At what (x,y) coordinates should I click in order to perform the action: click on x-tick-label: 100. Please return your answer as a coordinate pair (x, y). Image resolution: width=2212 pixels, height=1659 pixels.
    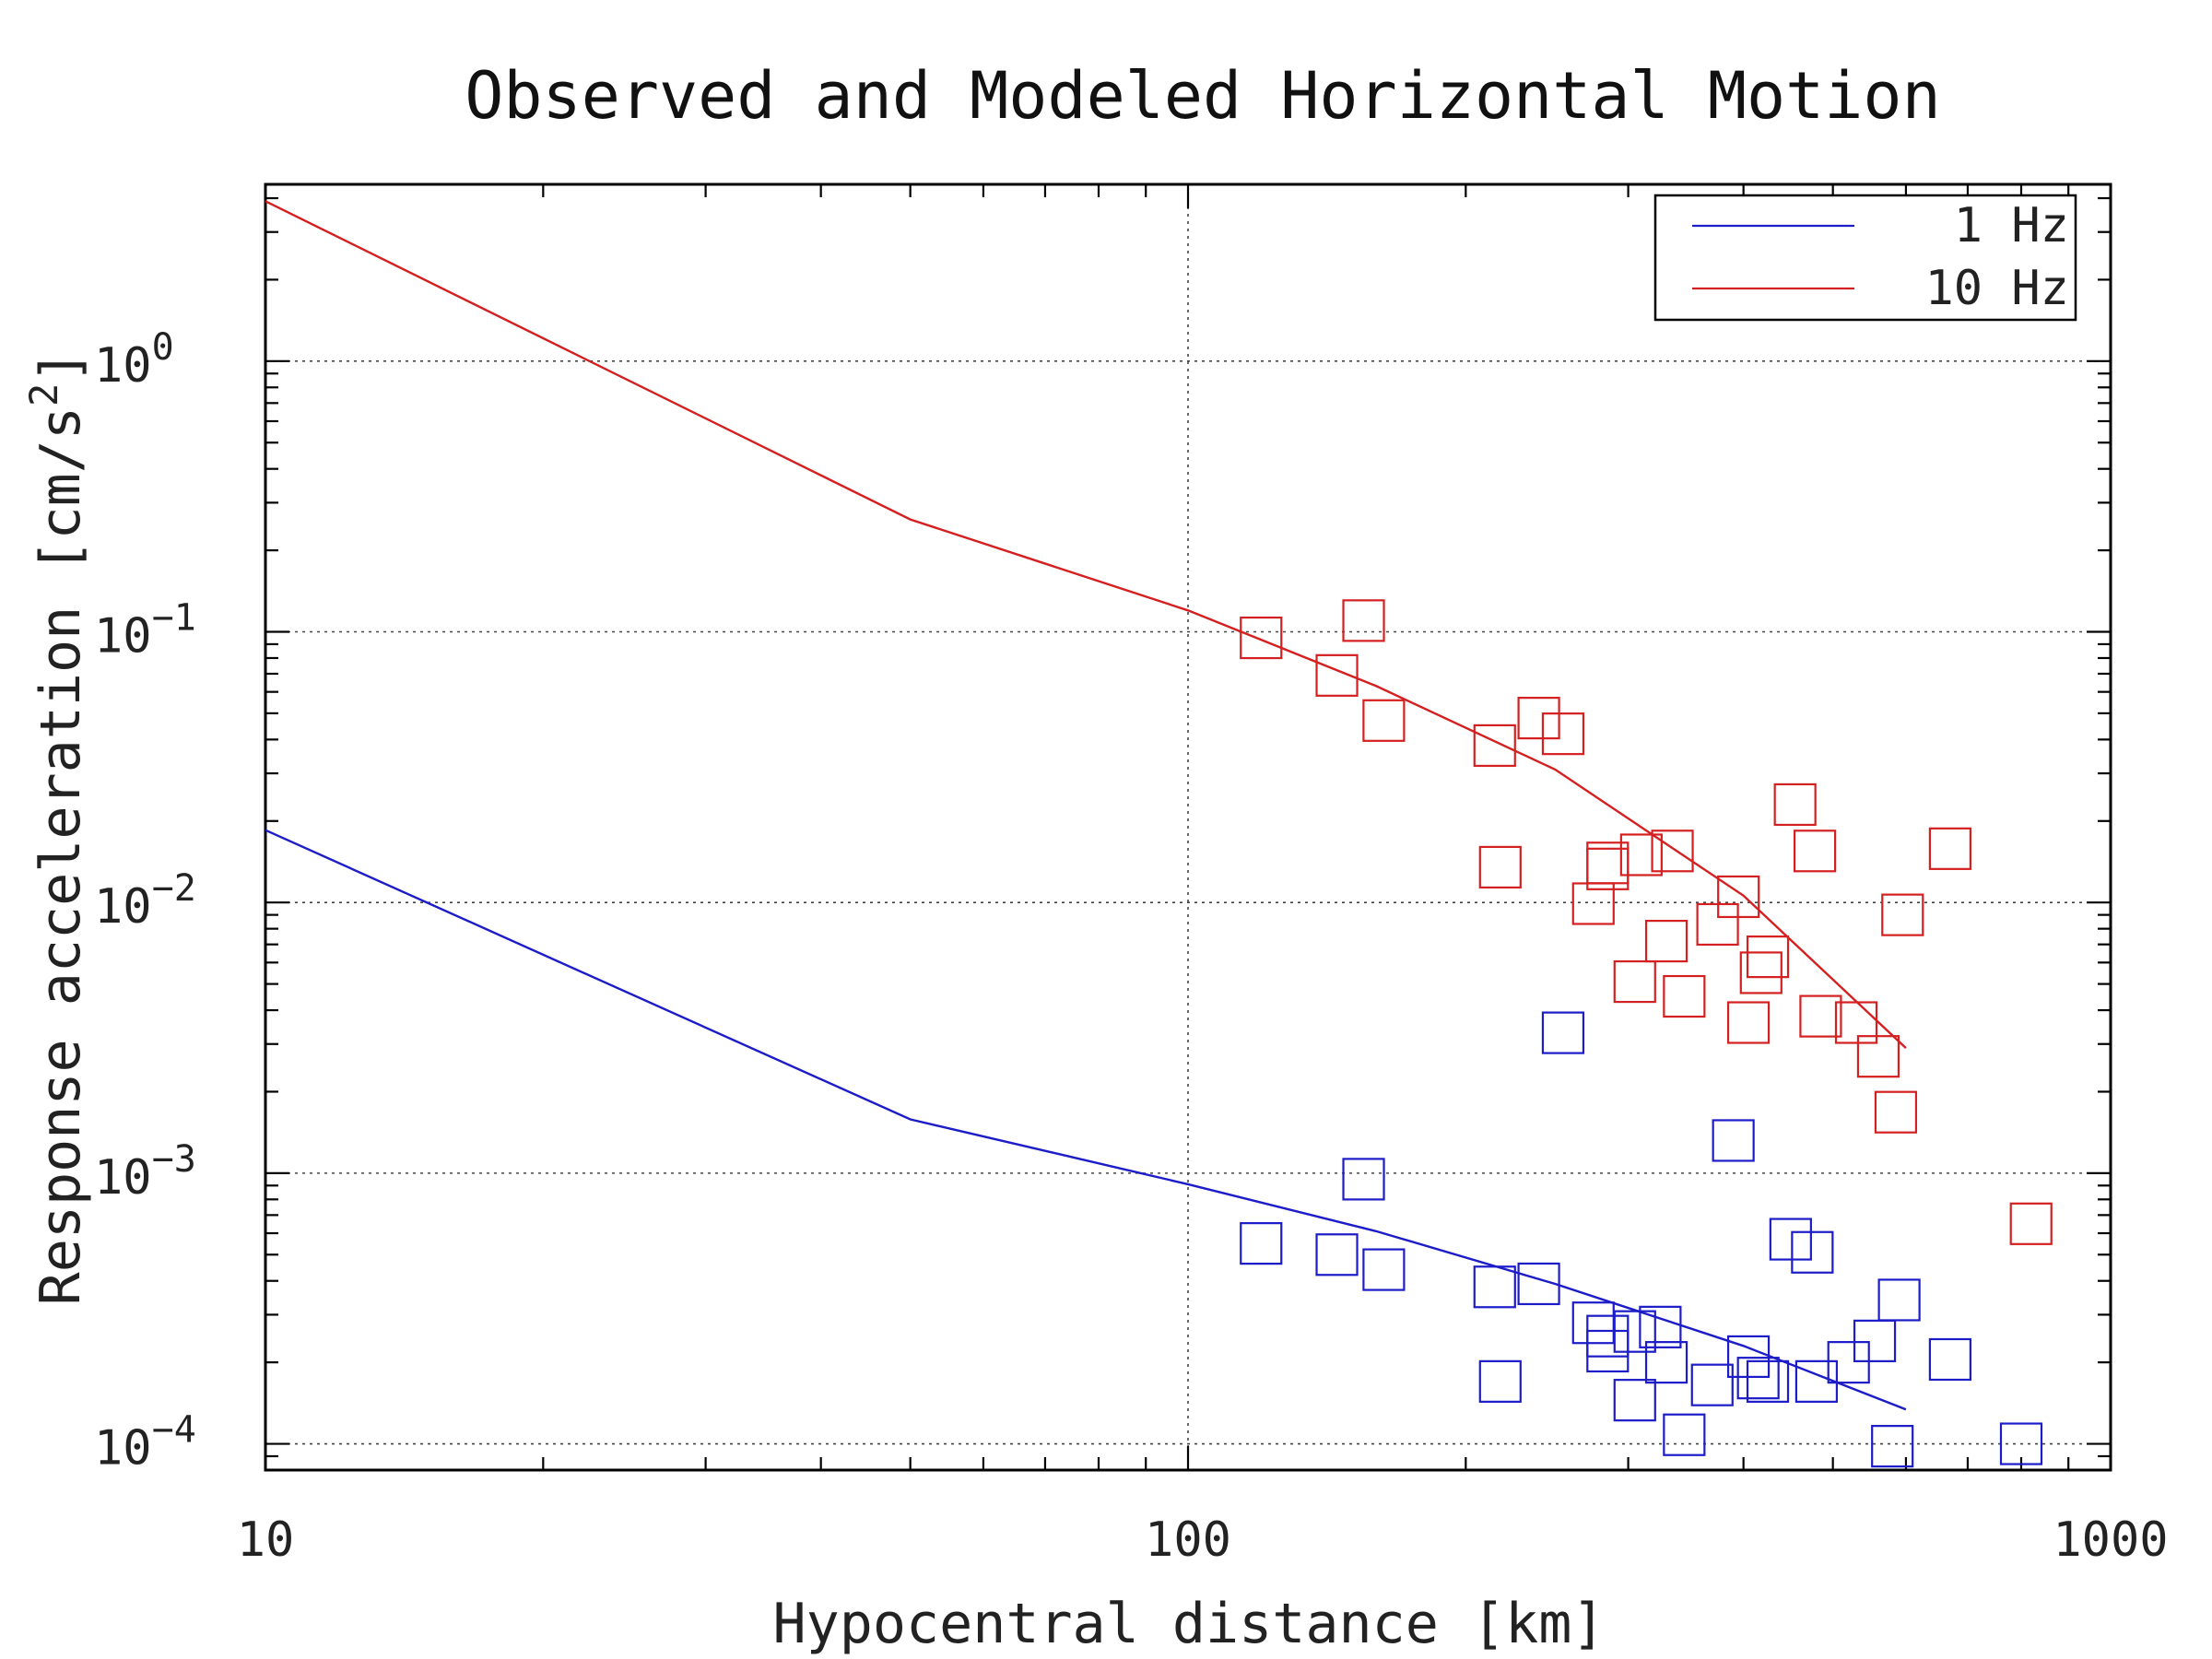
    Looking at the image, I should click on (1188, 1540).